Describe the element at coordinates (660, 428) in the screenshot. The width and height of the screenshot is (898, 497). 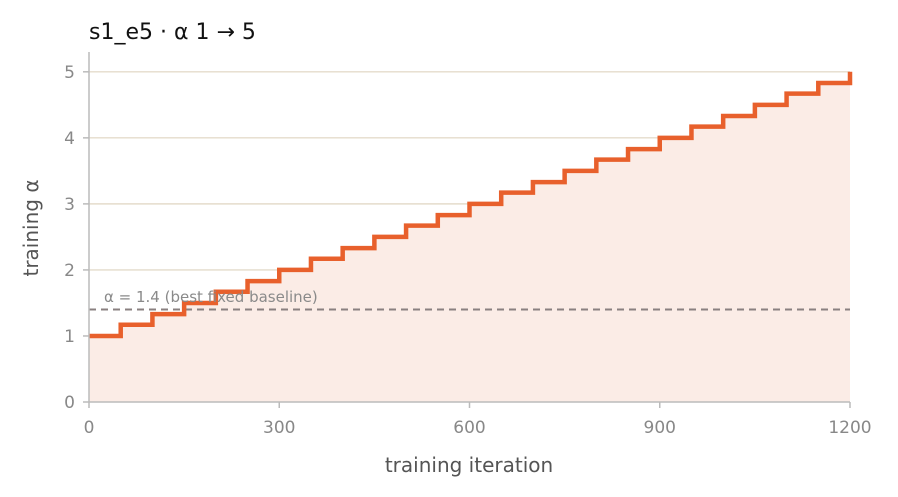
I see `x-tick-label-900: 900` at that location.